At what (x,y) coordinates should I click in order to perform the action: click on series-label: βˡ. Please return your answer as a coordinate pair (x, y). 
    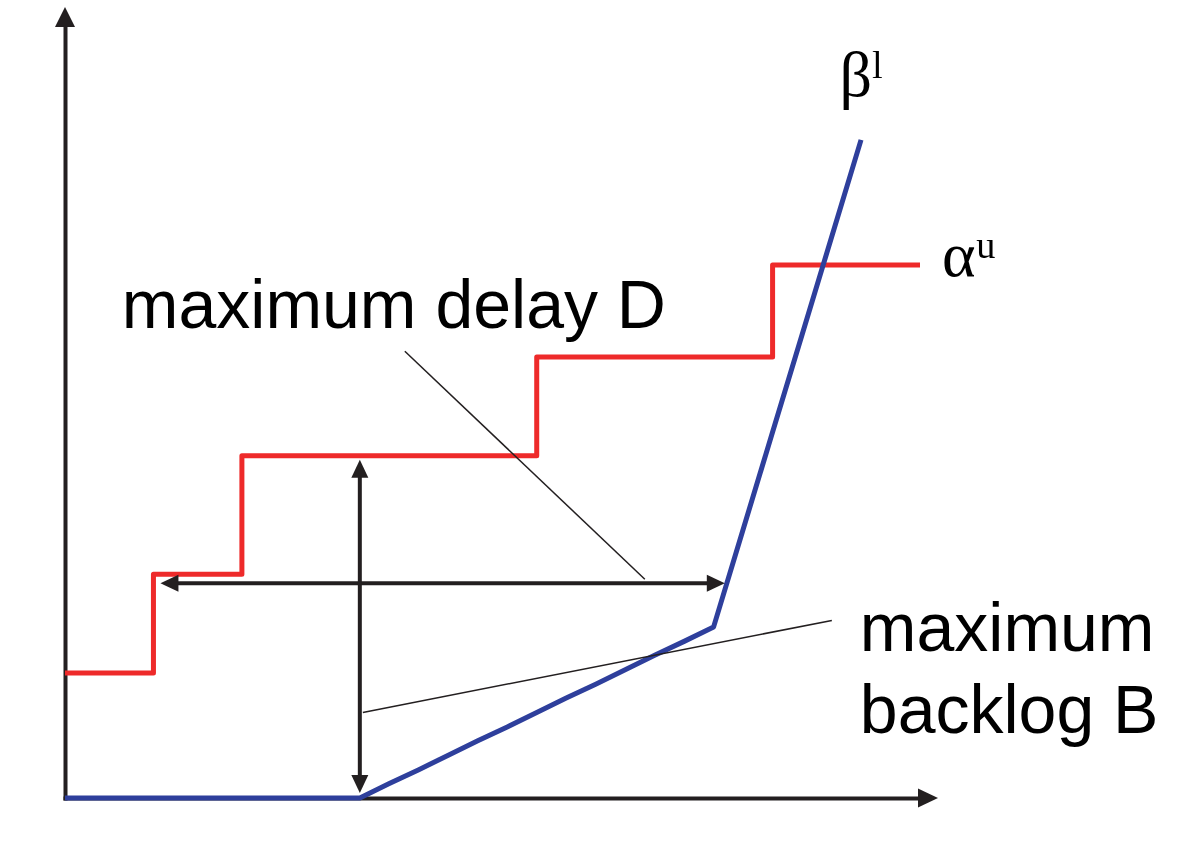
    Looking at the image, I should click on (861, 74).